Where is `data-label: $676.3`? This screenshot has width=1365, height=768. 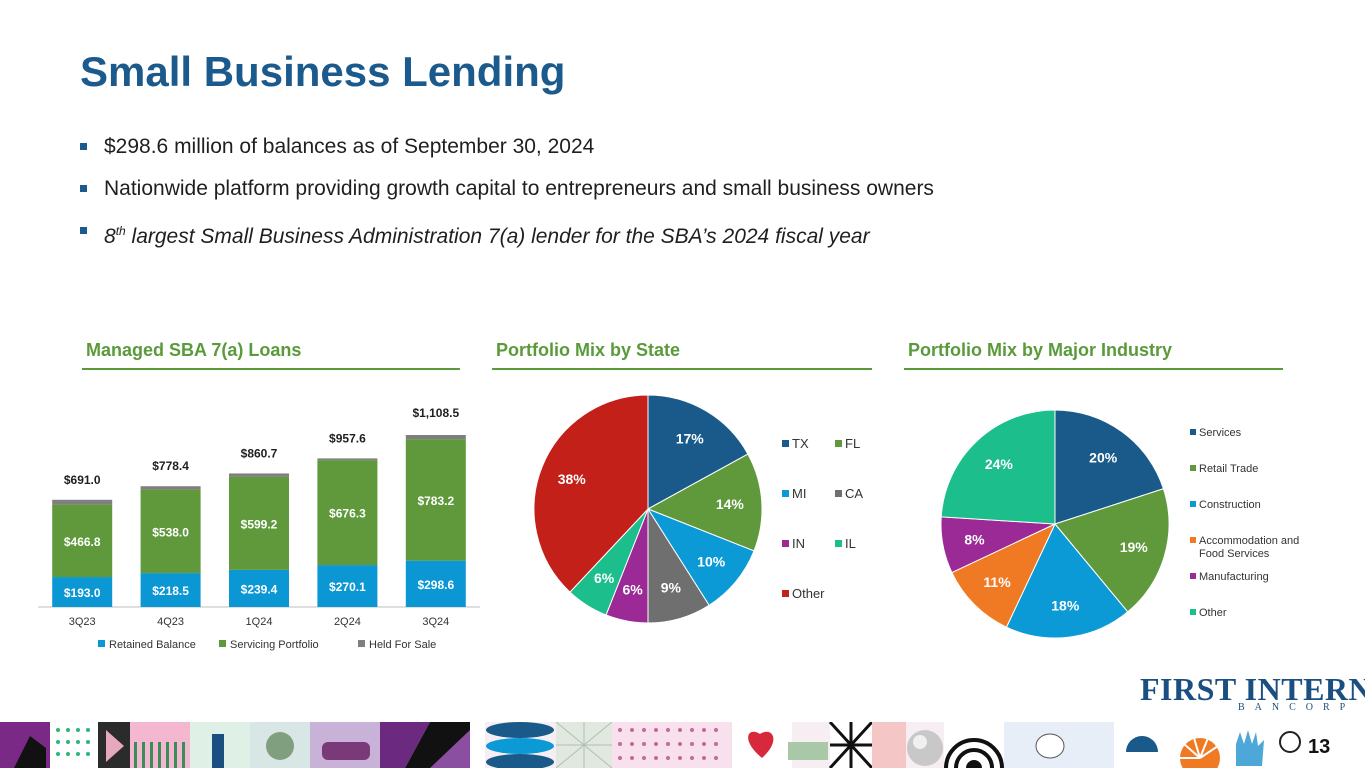
data-label: $676.3 is located at coordinates (347, 514).